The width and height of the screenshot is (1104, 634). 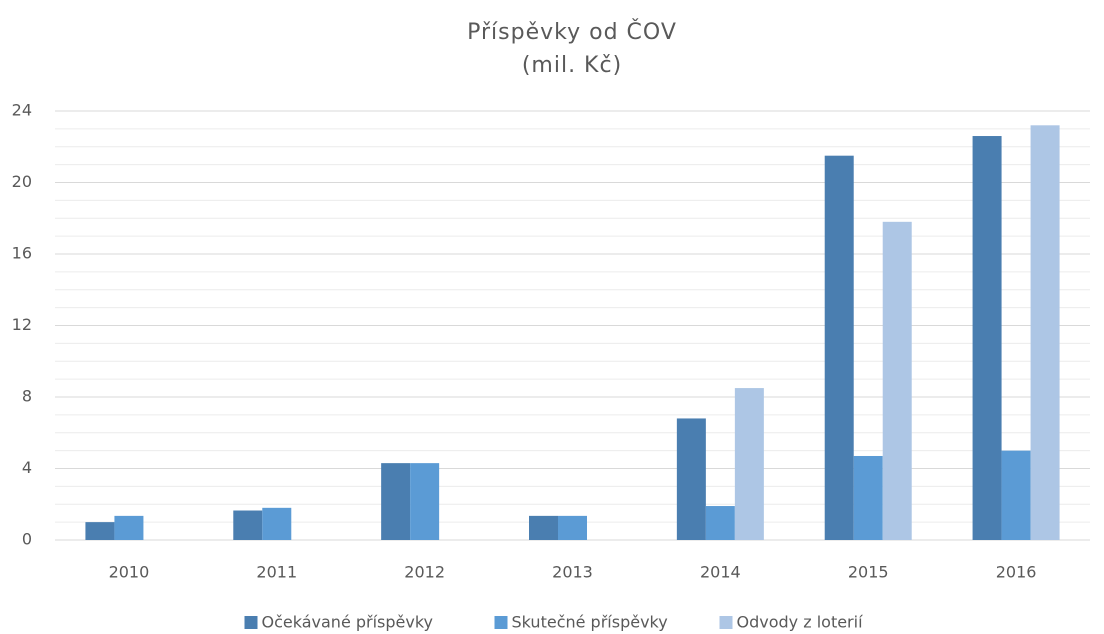 I want to click on y-tick-label: 8, so click(x=27, y=396).